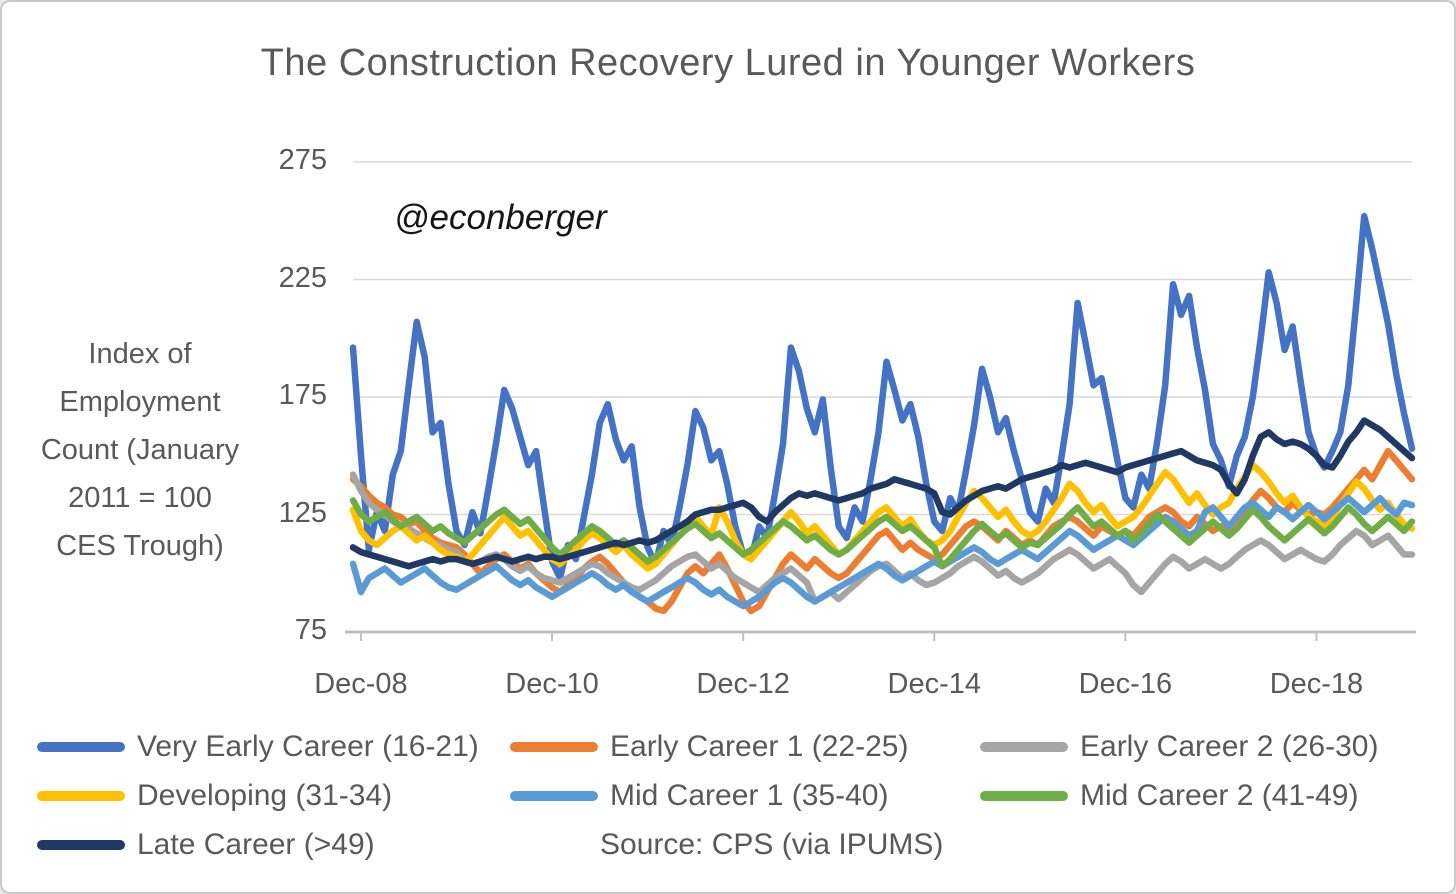 The height and width of the screenshot is (894, 1456). What do you see at coordinates (265, 795) in the screenshot?
I see `legend-label: Developing (31-34)` at bounding box center [265, 795].